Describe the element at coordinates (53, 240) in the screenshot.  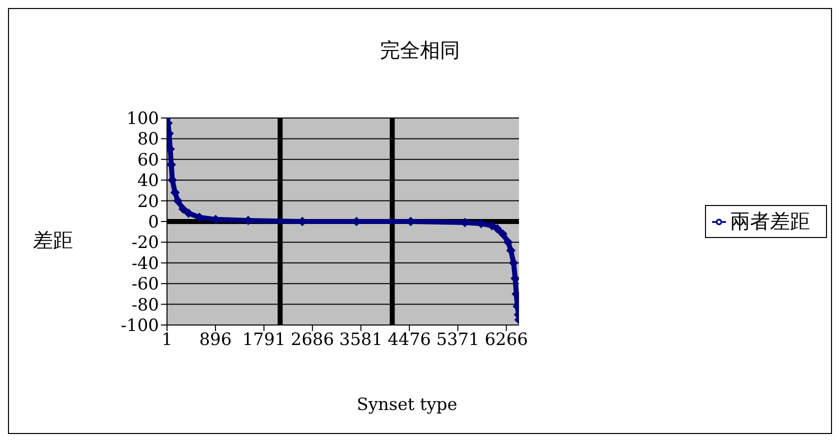
I see `y-axis-title: 差距` at that location.